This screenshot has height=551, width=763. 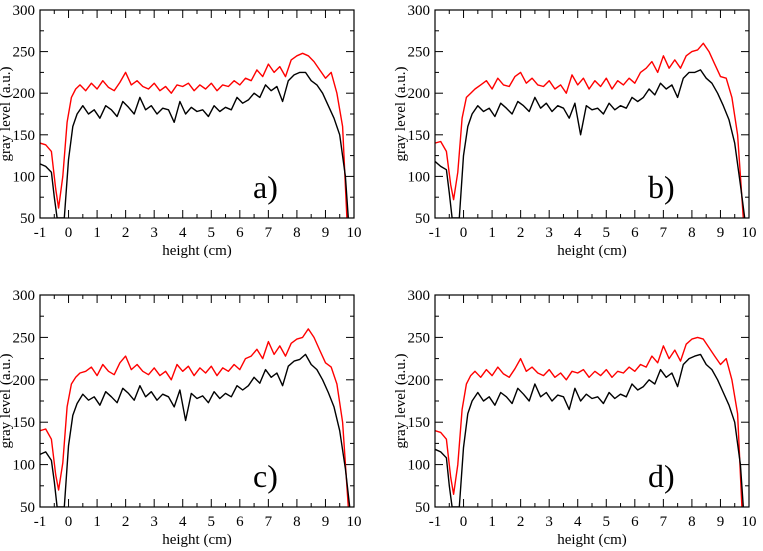 What do you see at coordinates (661, 187) in the screenshot?
I see `panel-label: b)` at bounding box center [661, 187].